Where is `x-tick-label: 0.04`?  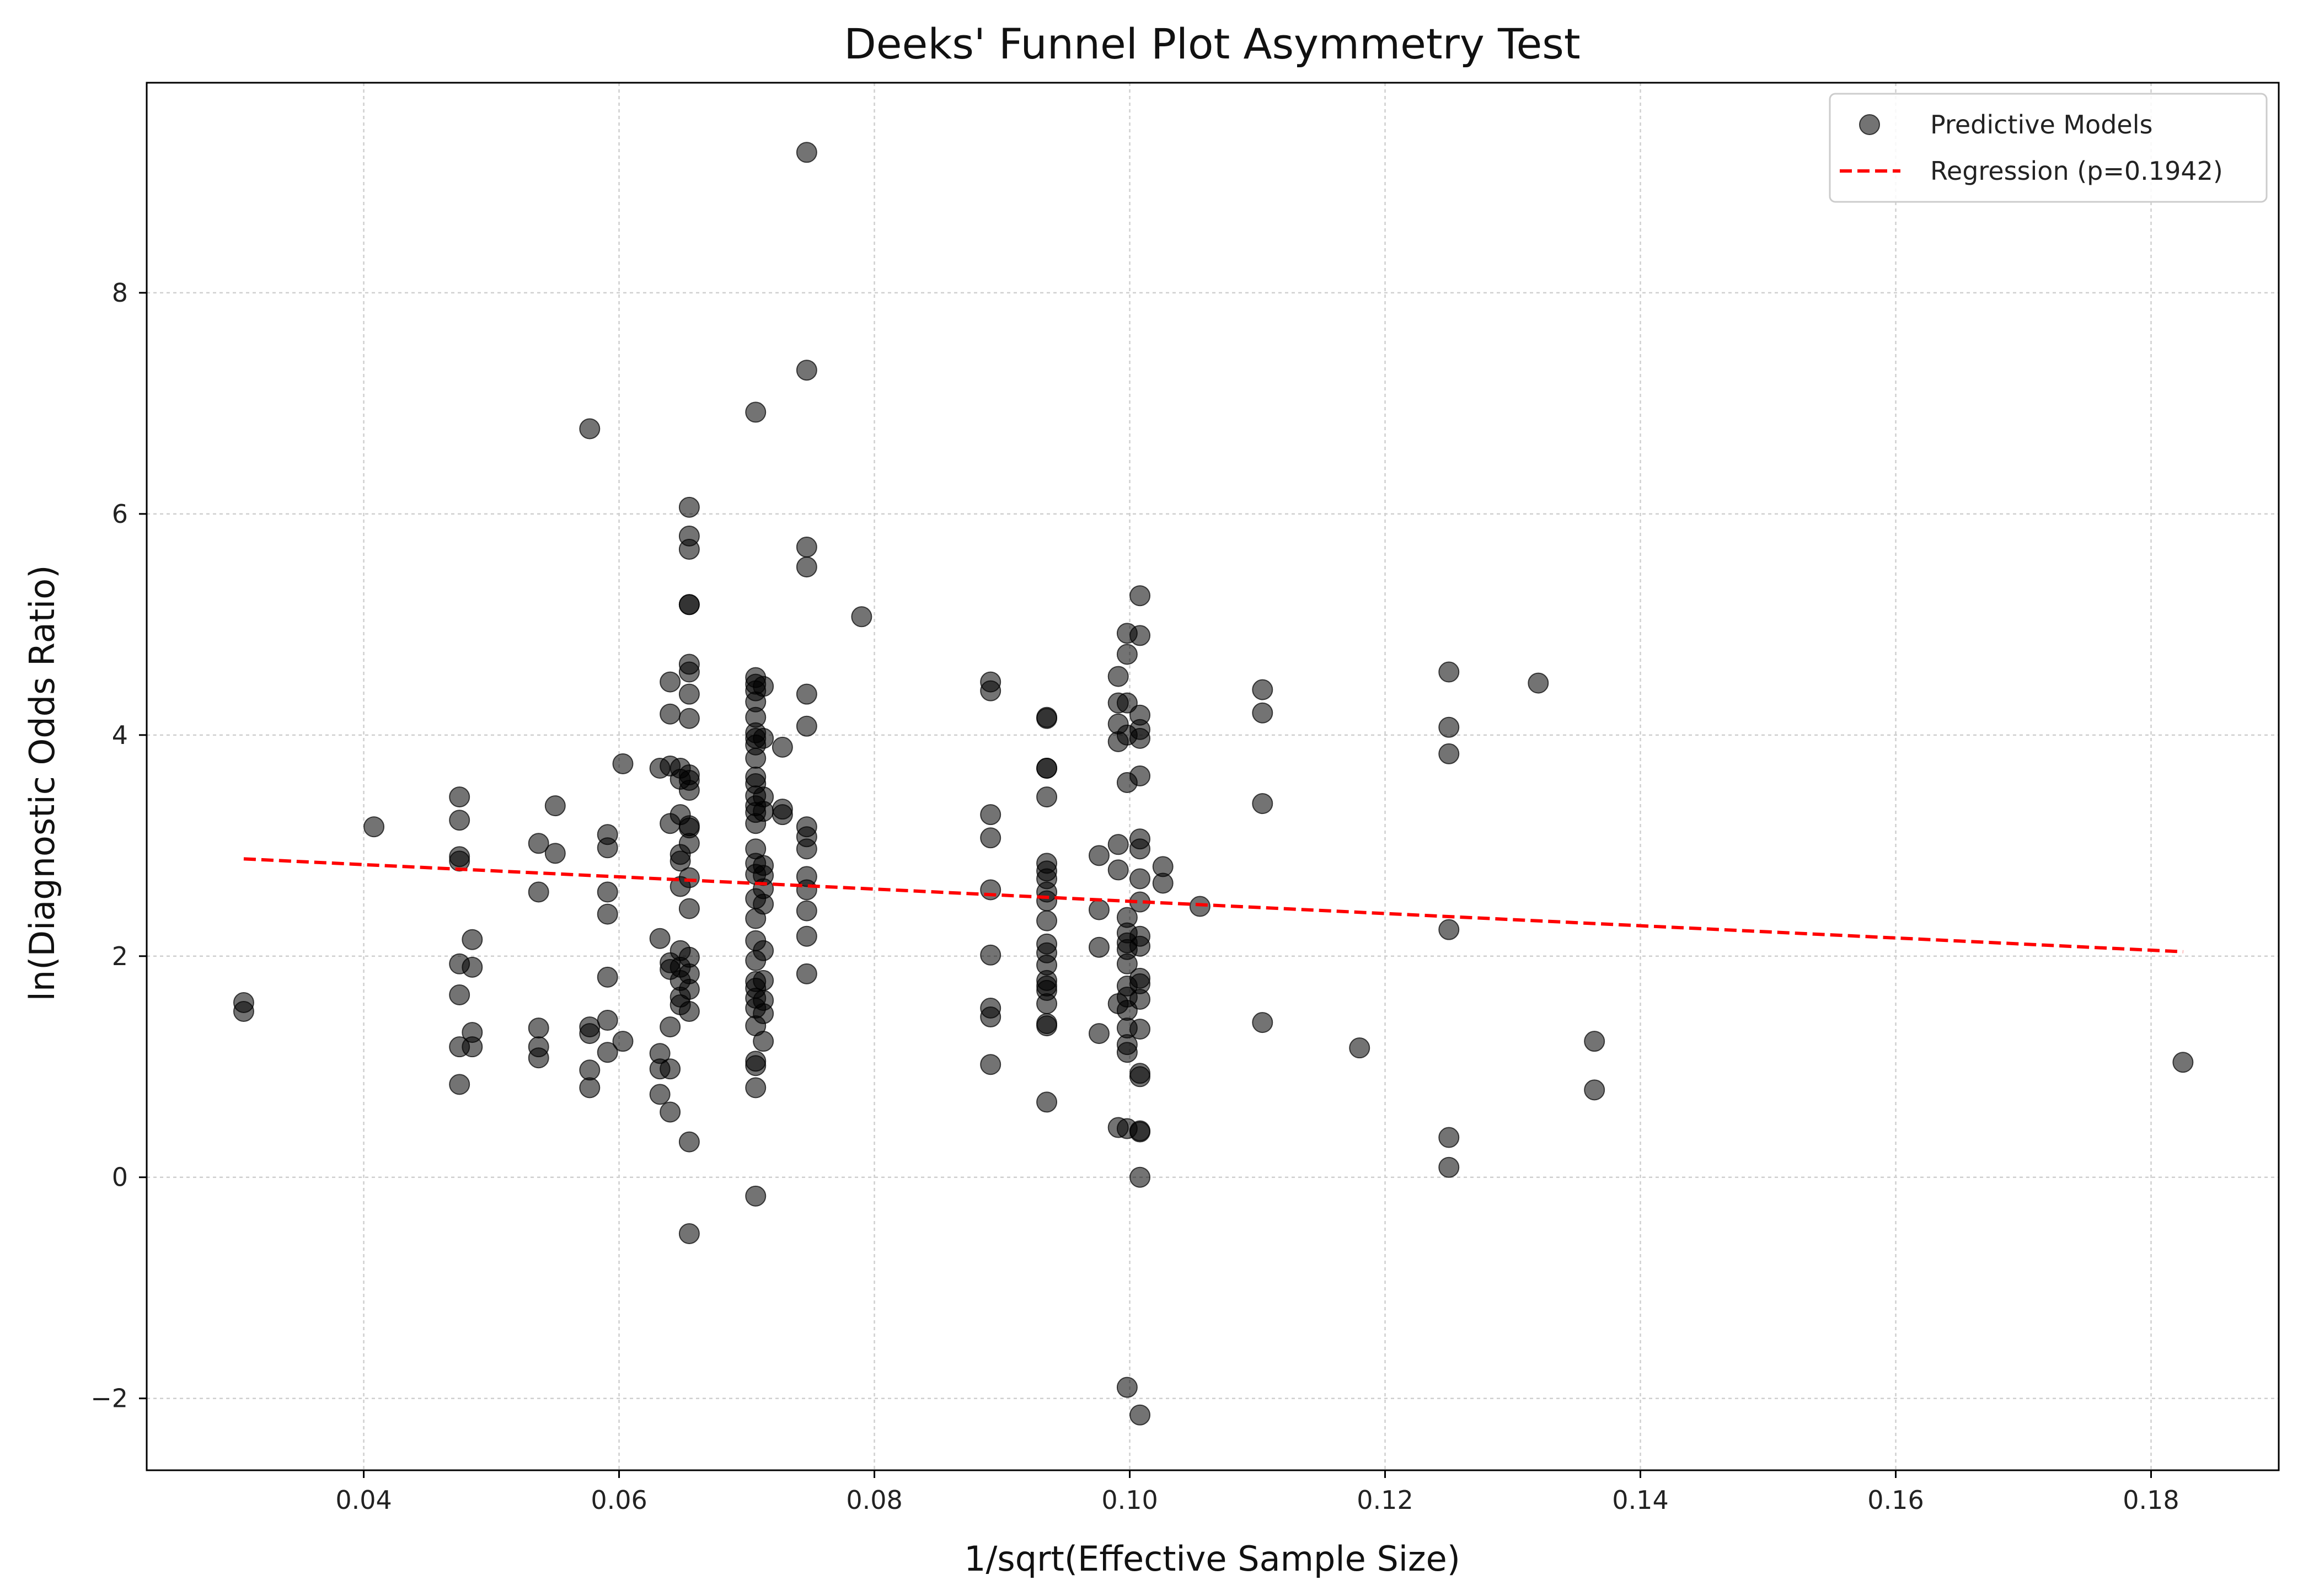 x-tick-label: 0.04 is located at coordinates (363, 1500).